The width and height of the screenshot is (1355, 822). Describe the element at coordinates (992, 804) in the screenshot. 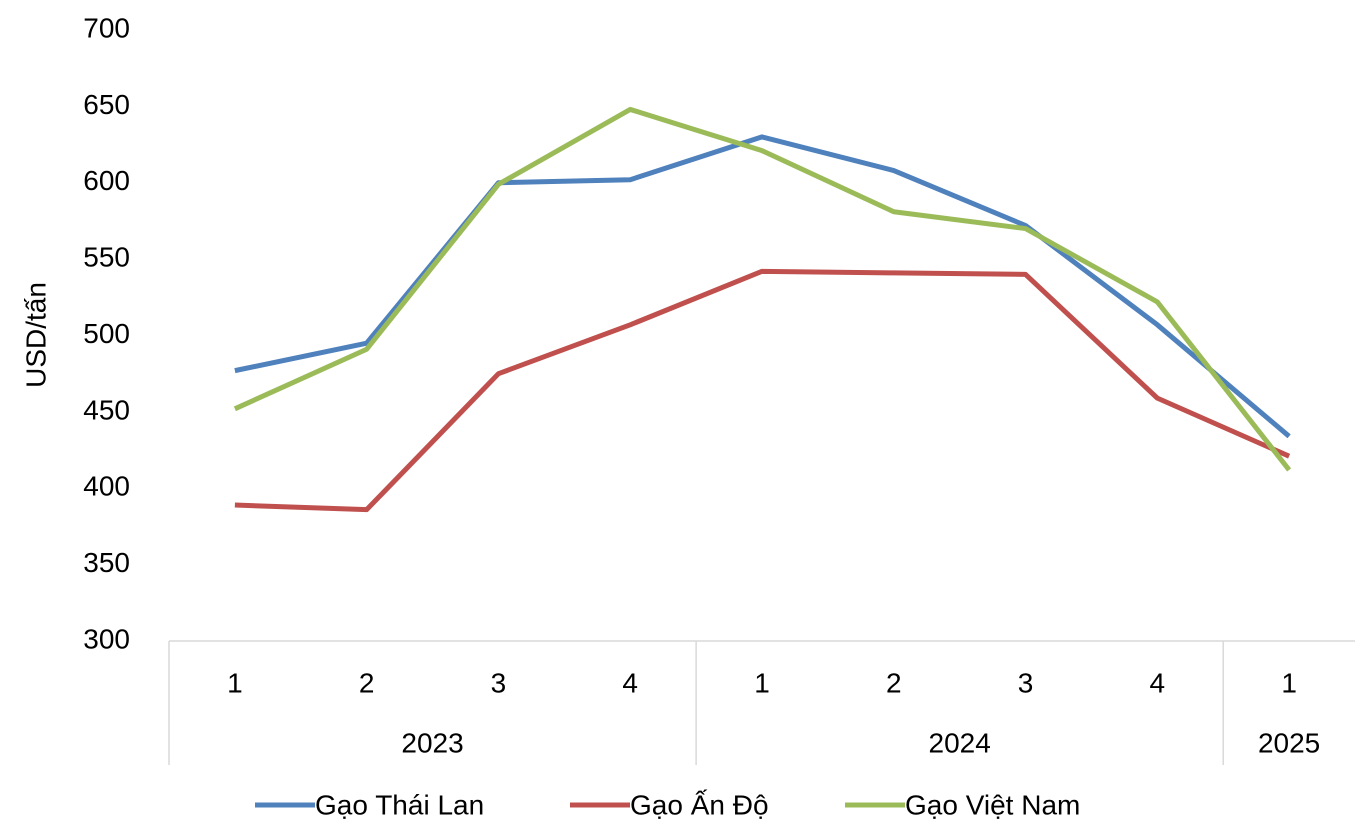

I see `legend-label: Gạo Việt Nam` at that location.